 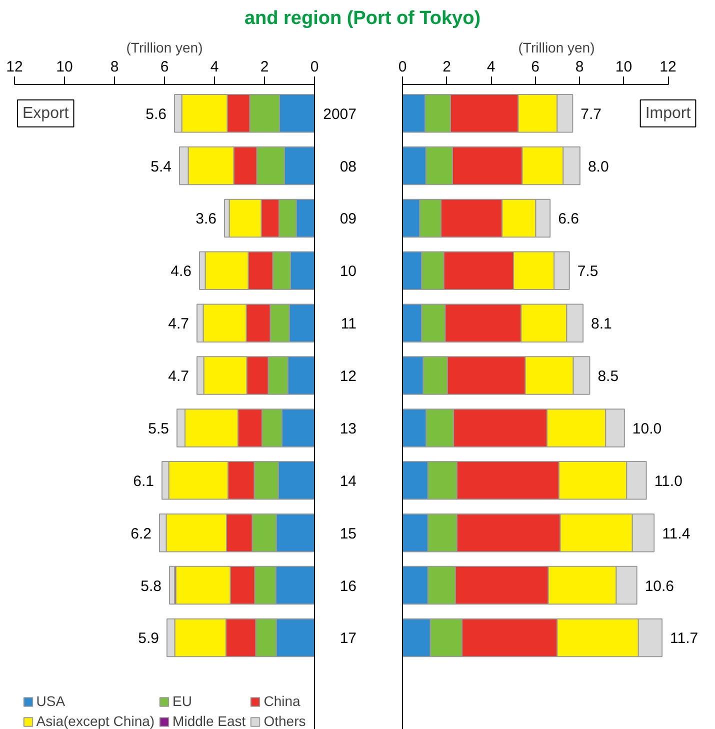 I want to click on y-tick-label: 15, so click(x=348, y=533).